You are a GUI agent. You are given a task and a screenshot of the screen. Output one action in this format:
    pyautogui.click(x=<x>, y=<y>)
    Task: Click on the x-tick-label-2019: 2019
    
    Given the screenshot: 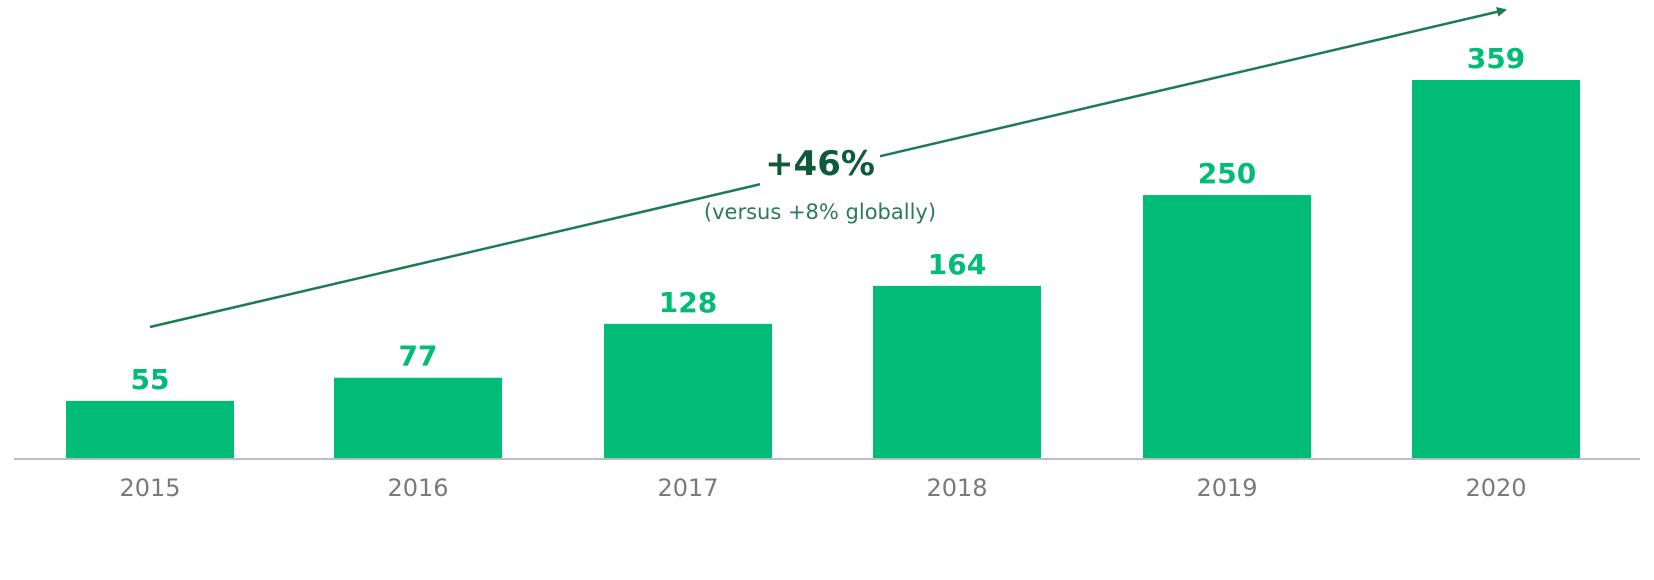 What is the action you would take?
    pyautogui.click(x=1226, y=488)
    